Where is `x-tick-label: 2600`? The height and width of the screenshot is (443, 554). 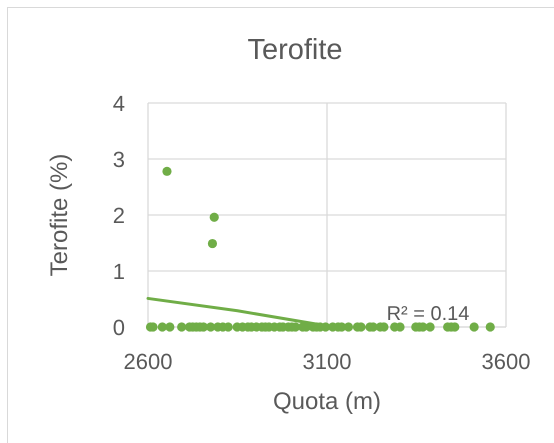 x-tick-label: 2600 is located at coordinates (148, 361).